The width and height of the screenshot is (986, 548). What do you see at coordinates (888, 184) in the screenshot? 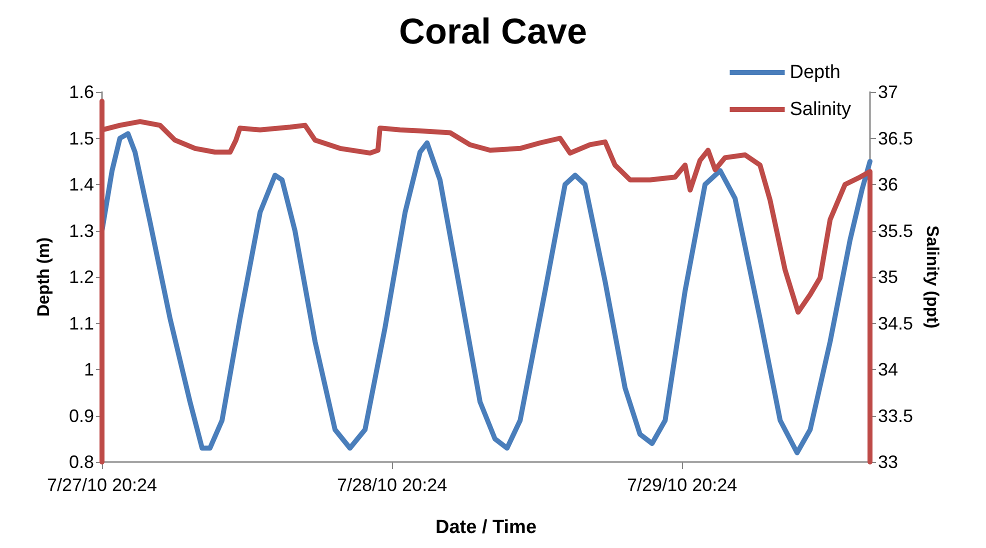
I see `y2-tick-label: 36` at bounding box center [888, 184].